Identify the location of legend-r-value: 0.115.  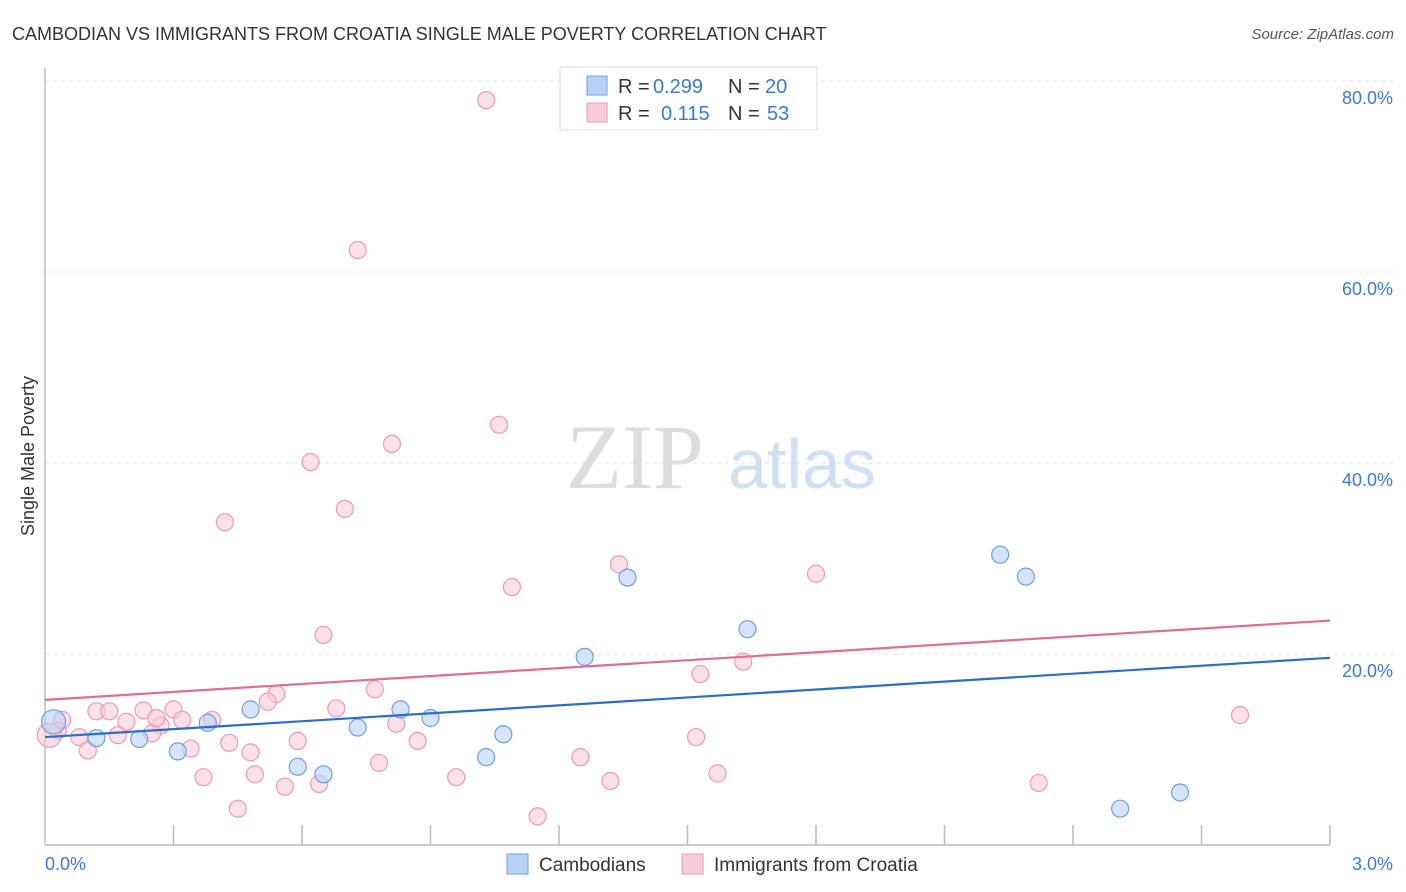
(685, 114).